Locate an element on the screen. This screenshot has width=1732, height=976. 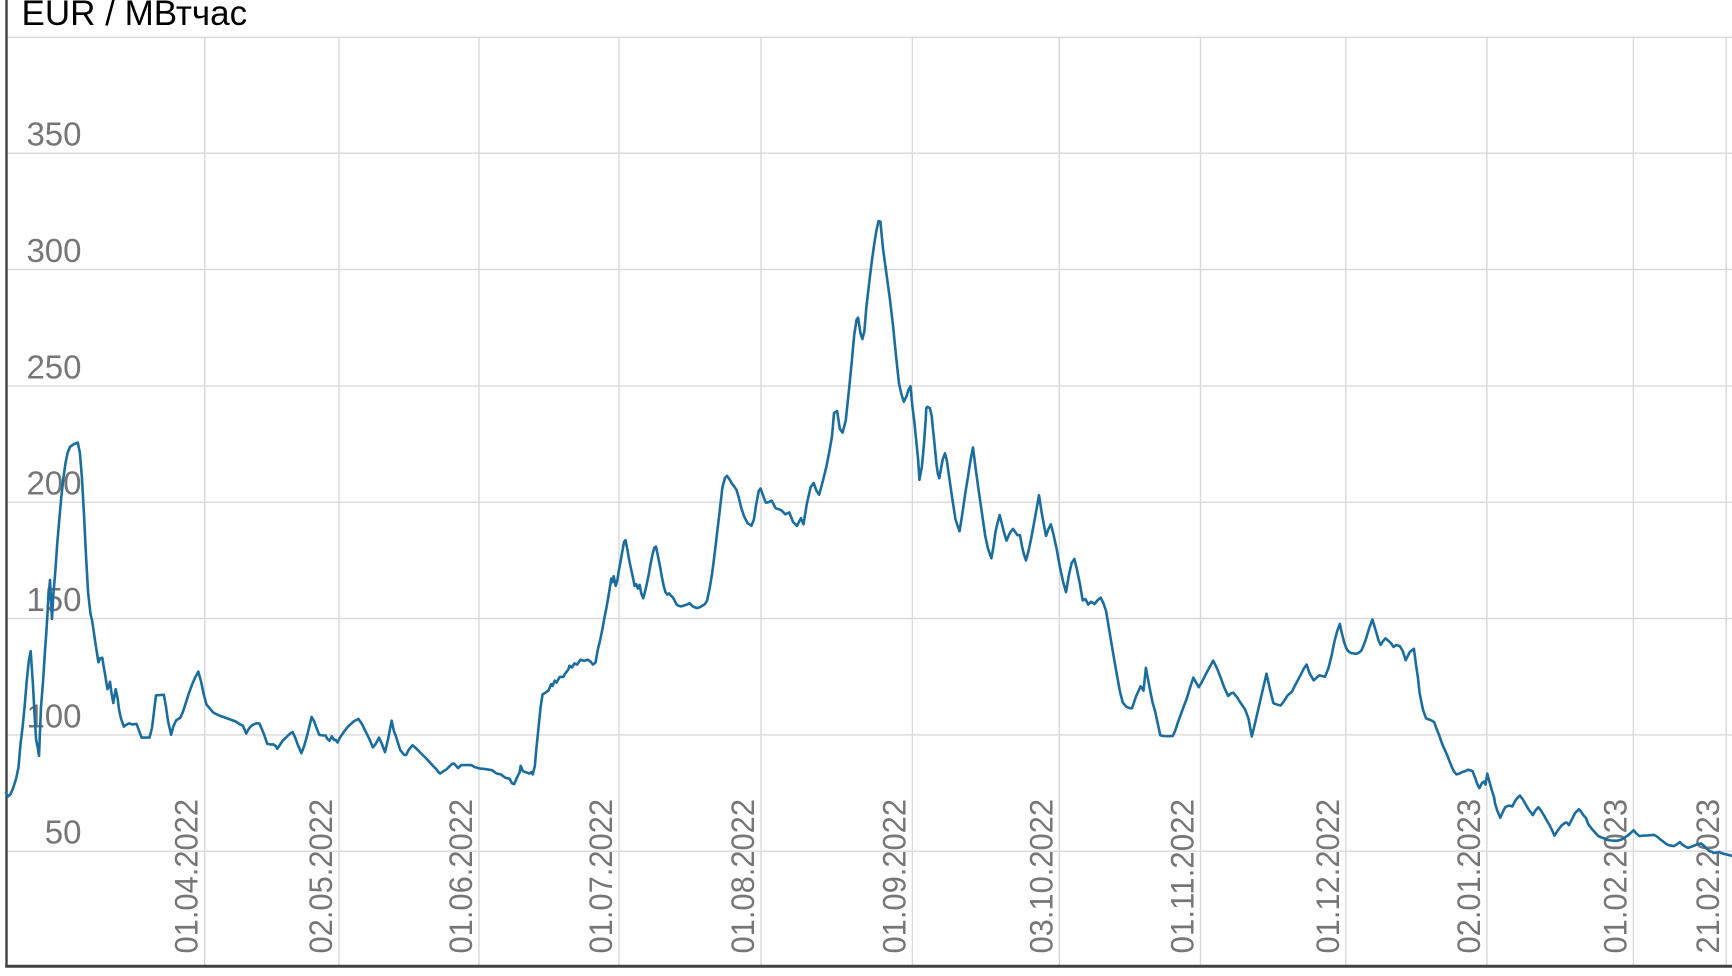
svg-text: 250 is located at coordinates (53, 366).